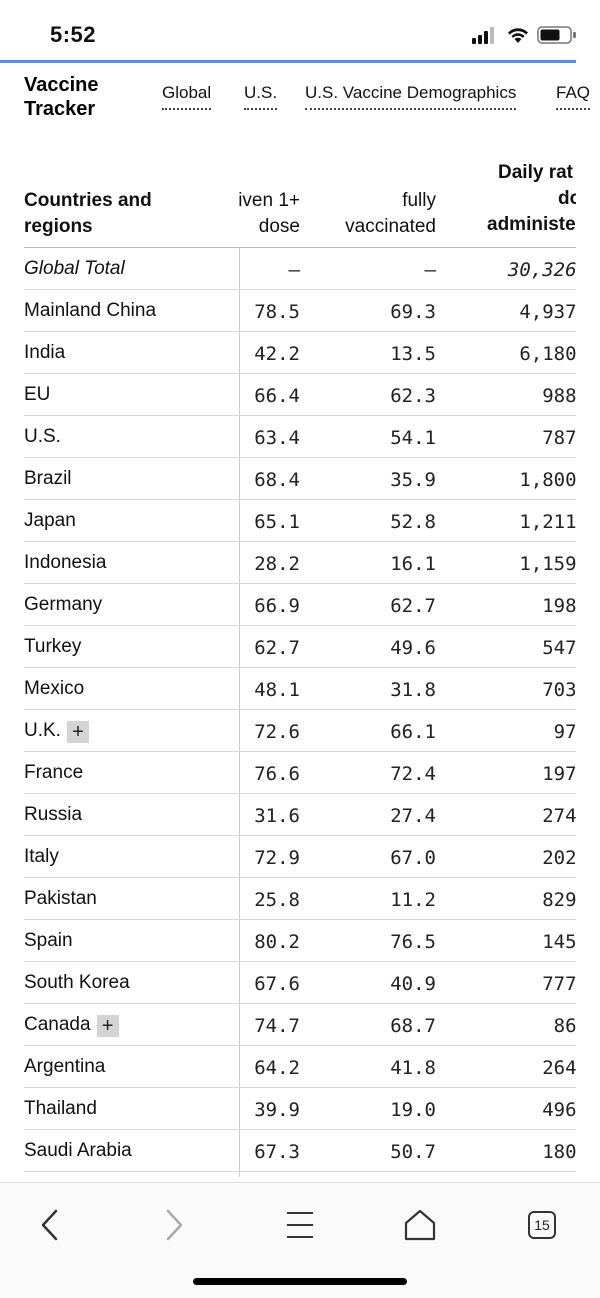 The image size is (600, 1298). Describe the element at coordinates (57, 1024) in the screenshot. I see `country-label: Canada` at that location.